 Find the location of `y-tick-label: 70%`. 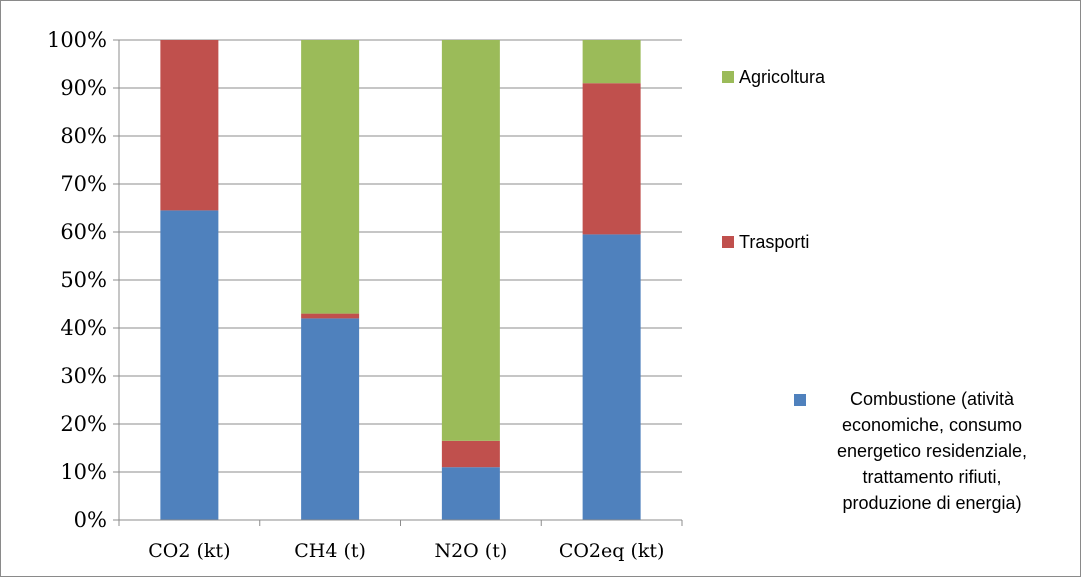

y-tick-label: 70% is located at coordinates (83, 184).